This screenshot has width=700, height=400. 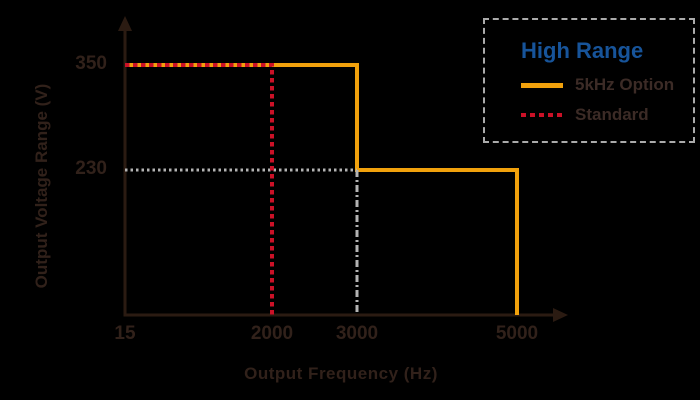 I want to click on x-tick-label: 2000, so click(x=272, y=333).